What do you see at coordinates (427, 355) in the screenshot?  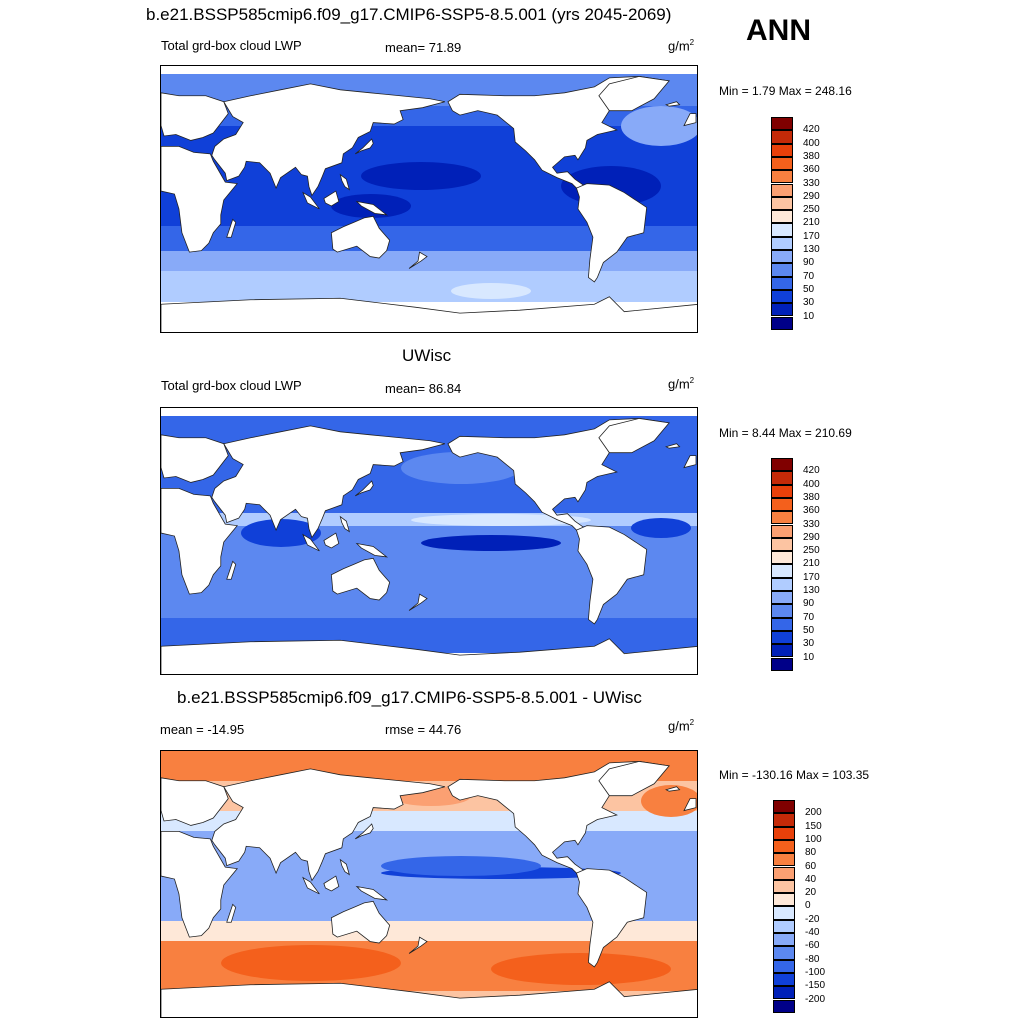 I see `panel-2-heading: UWisc` at bounding box center [427, 355].